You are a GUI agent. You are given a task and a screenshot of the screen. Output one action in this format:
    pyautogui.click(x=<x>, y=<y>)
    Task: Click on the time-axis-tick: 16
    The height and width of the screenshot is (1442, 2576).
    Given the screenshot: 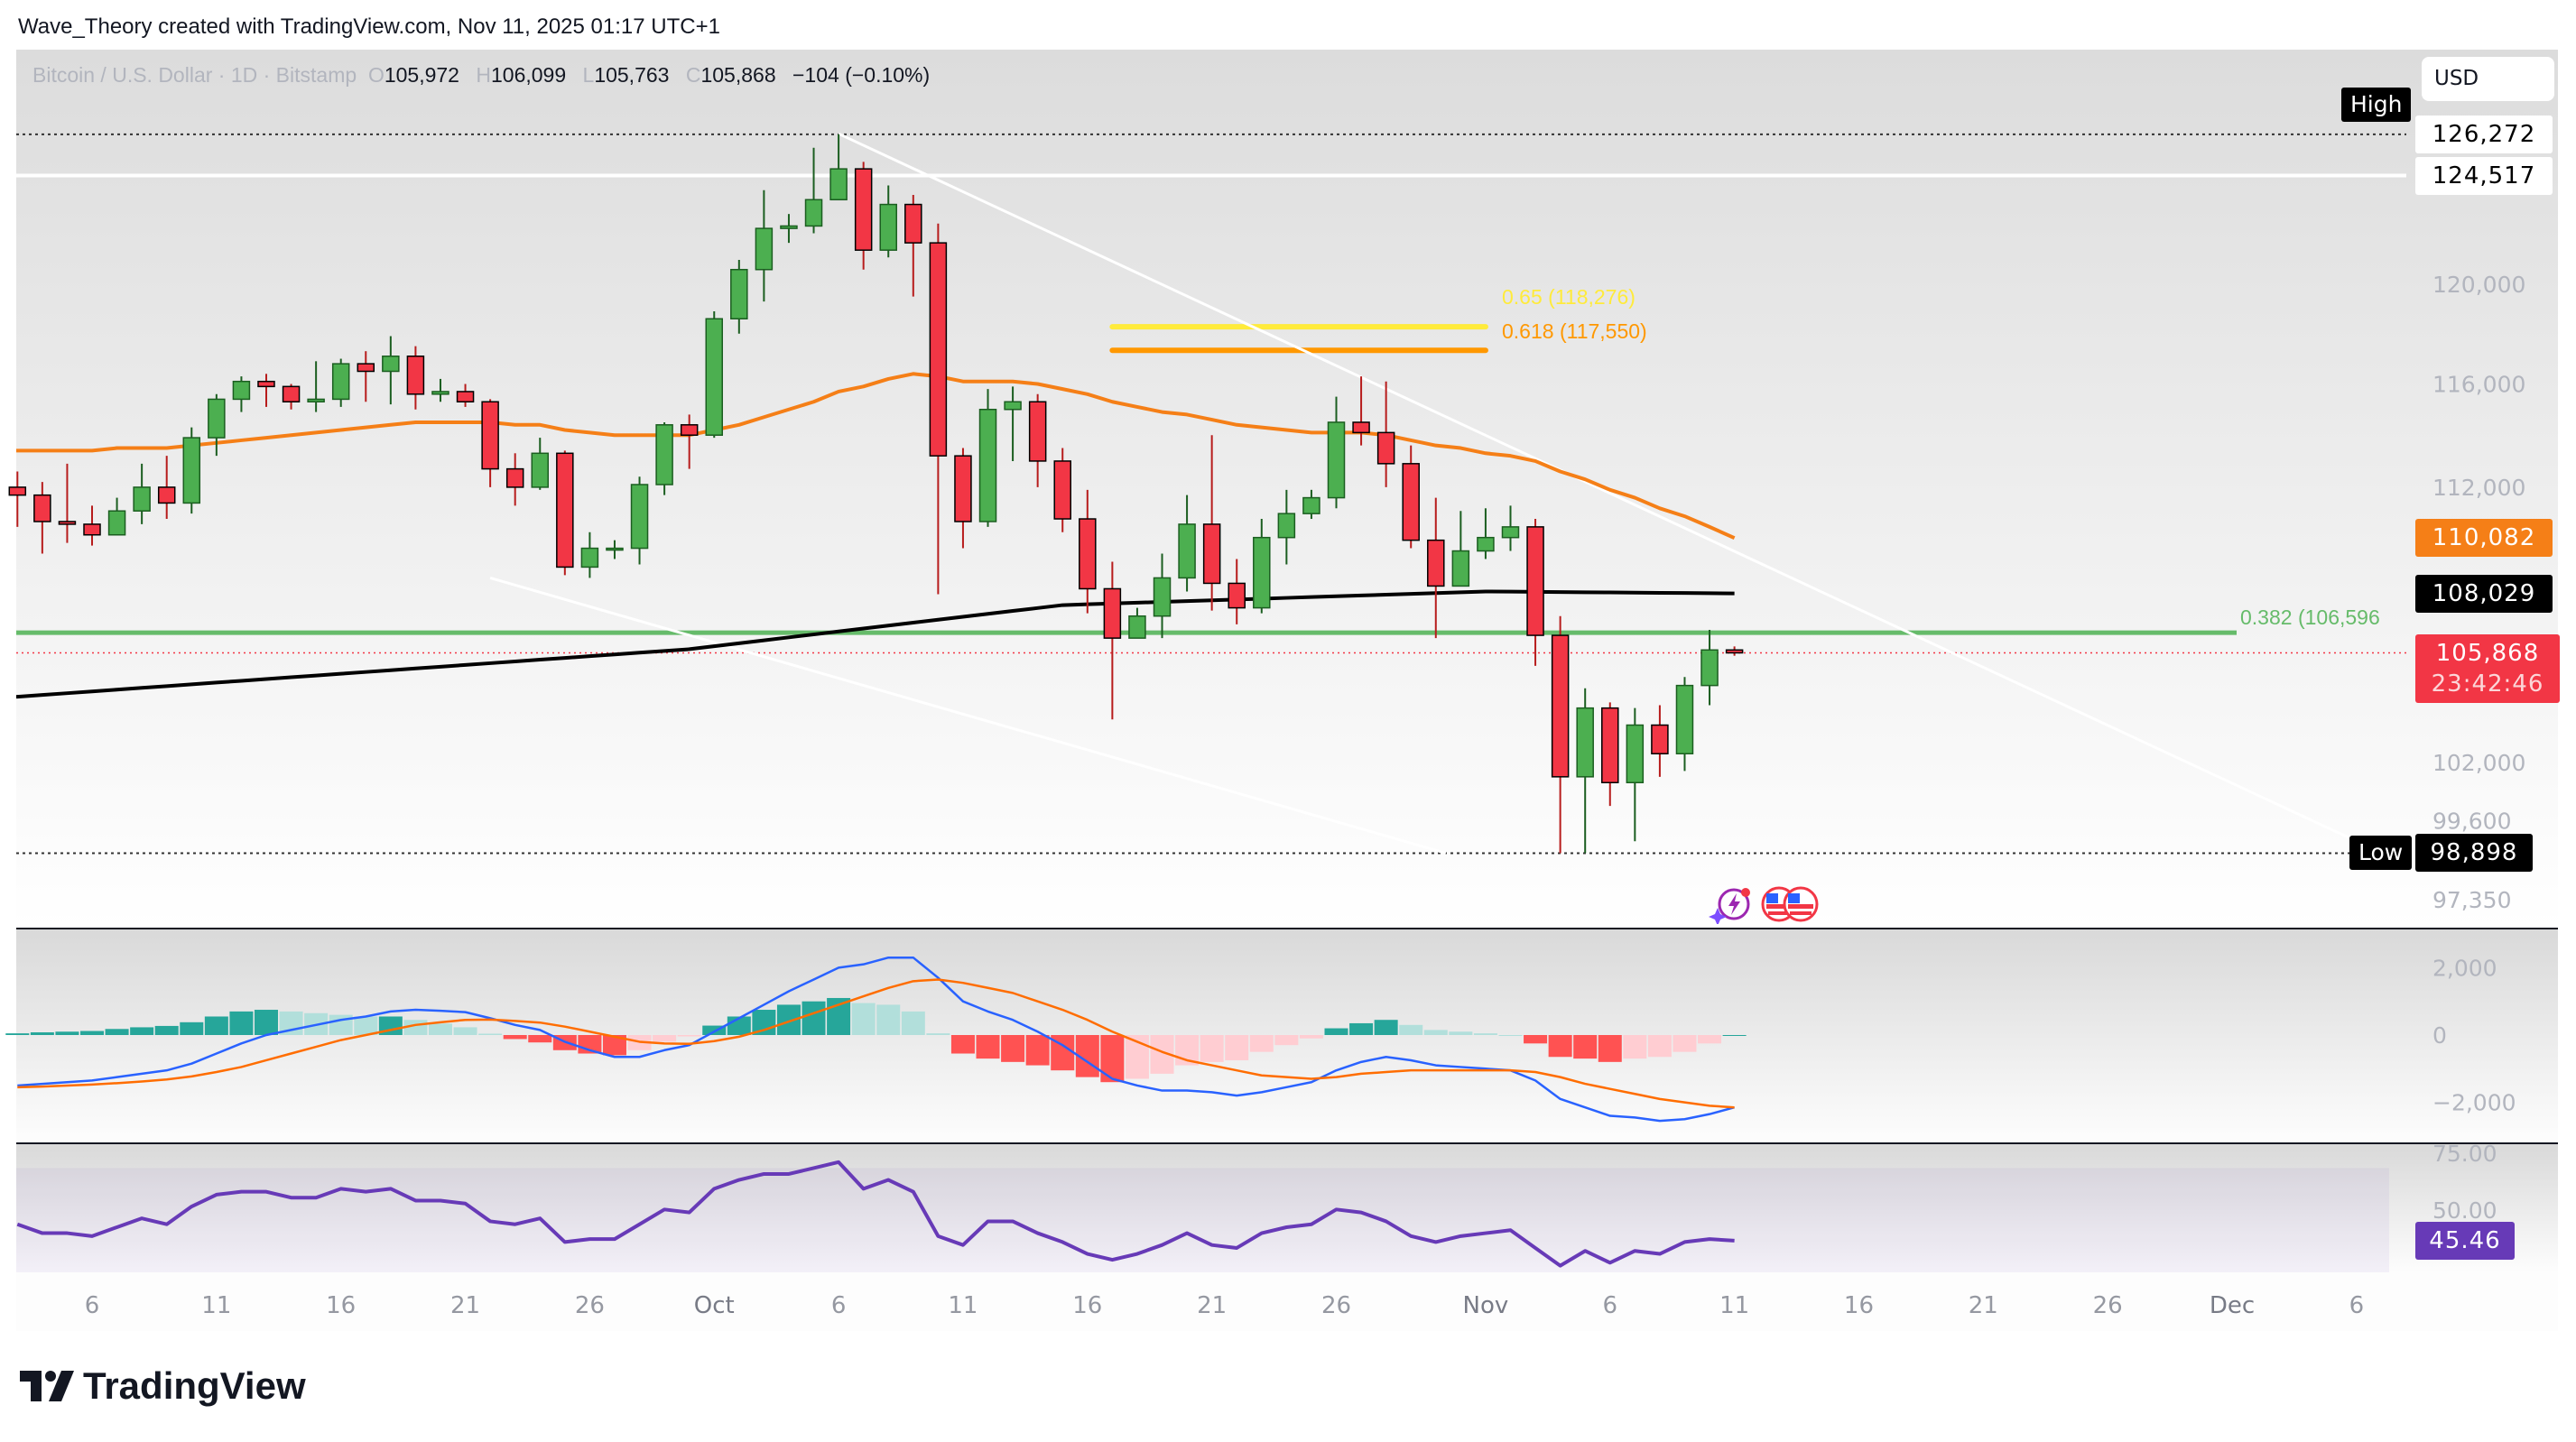 What is the action you would take?
    pyautogui.click(x=341, y=1305)
    